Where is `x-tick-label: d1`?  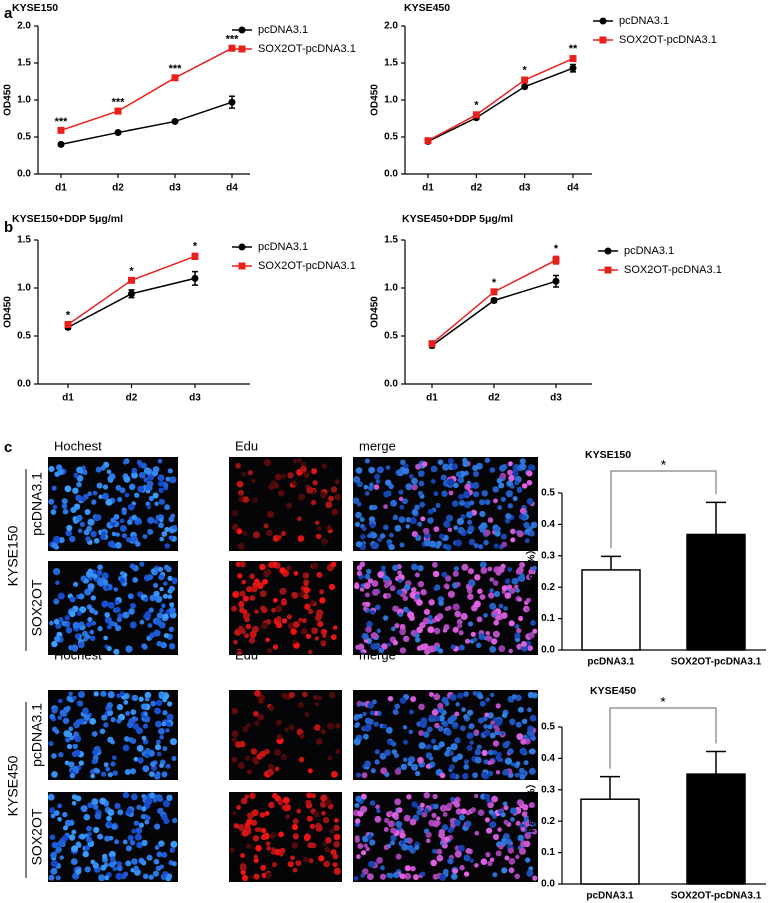
x-tick-label: d1 is located at coordinates (68, 398).